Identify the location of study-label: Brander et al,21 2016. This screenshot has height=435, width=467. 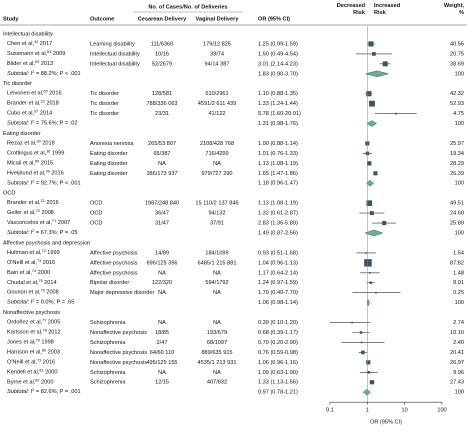
(33, 202).